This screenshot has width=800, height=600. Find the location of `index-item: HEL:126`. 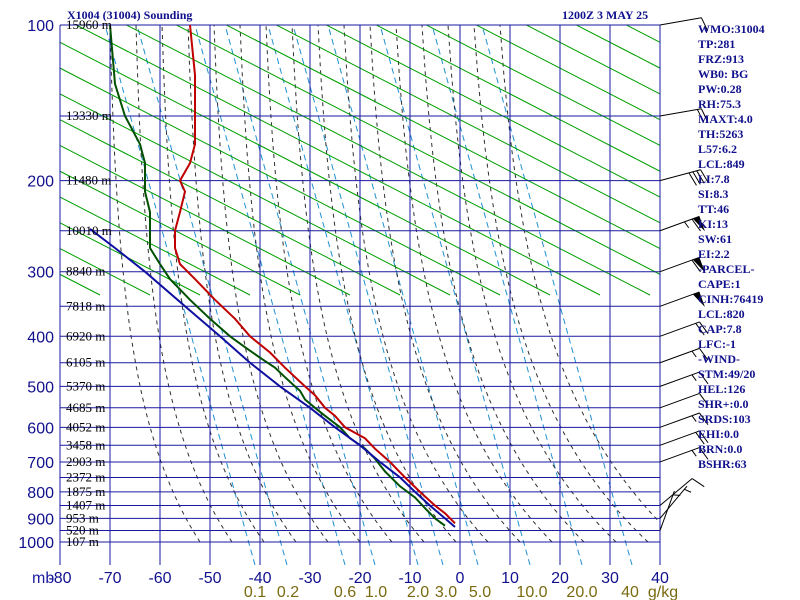

index-item: HEL:126 is located at coordinates (722, 389).